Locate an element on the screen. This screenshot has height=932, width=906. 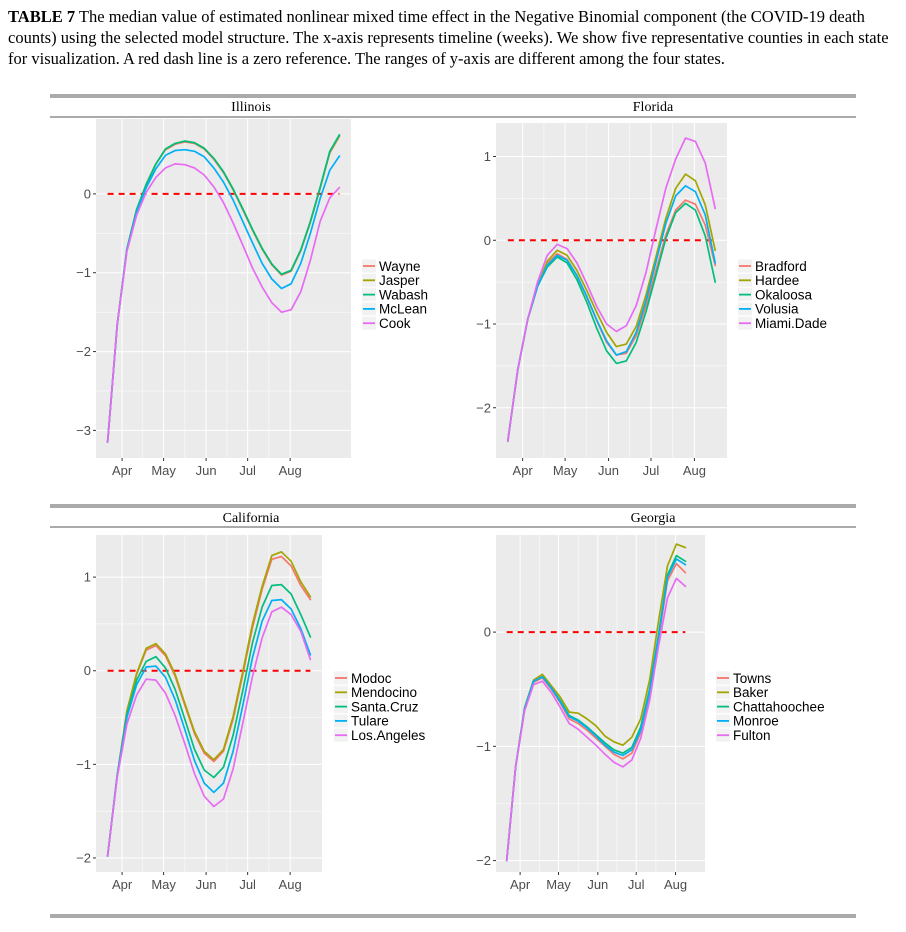
legend-label: Miami.Dade is located at coordinates (791, 323).